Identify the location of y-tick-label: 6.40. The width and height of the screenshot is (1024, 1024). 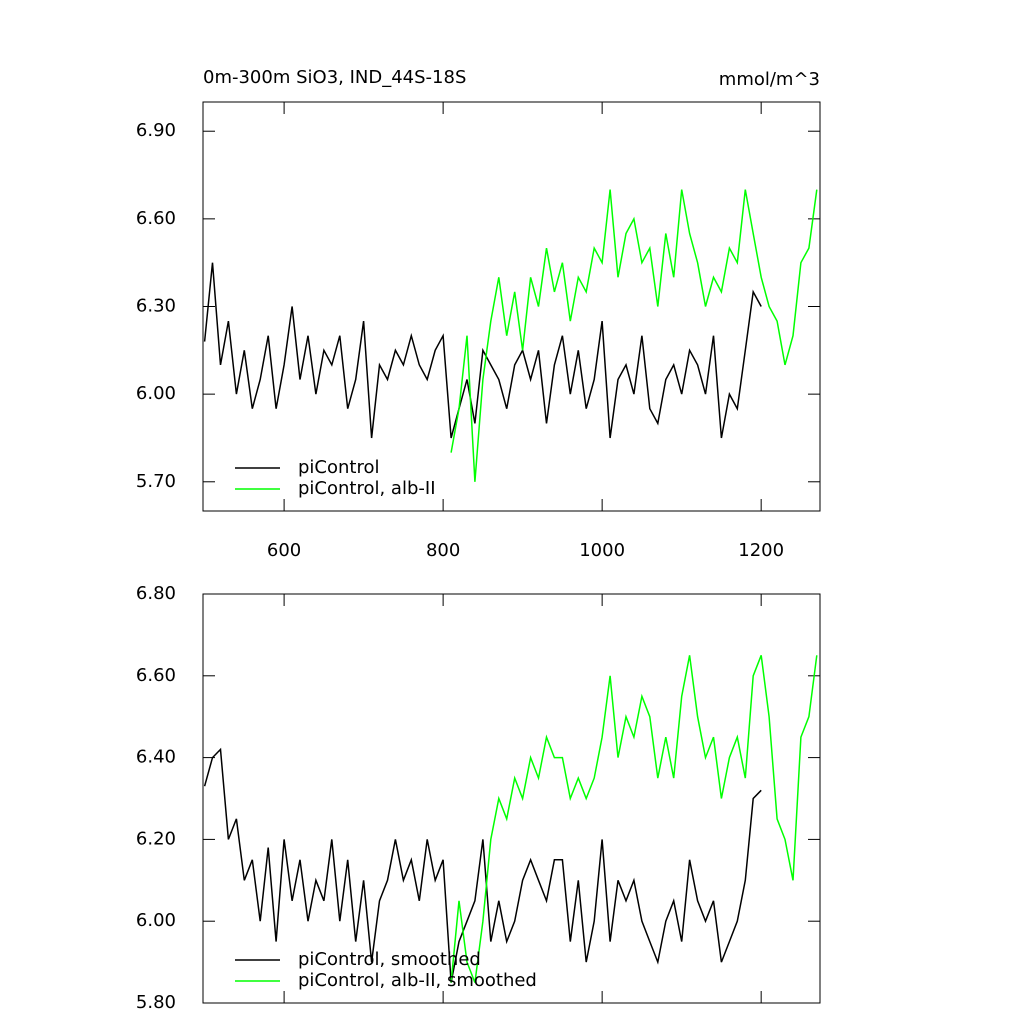
(156, 757).